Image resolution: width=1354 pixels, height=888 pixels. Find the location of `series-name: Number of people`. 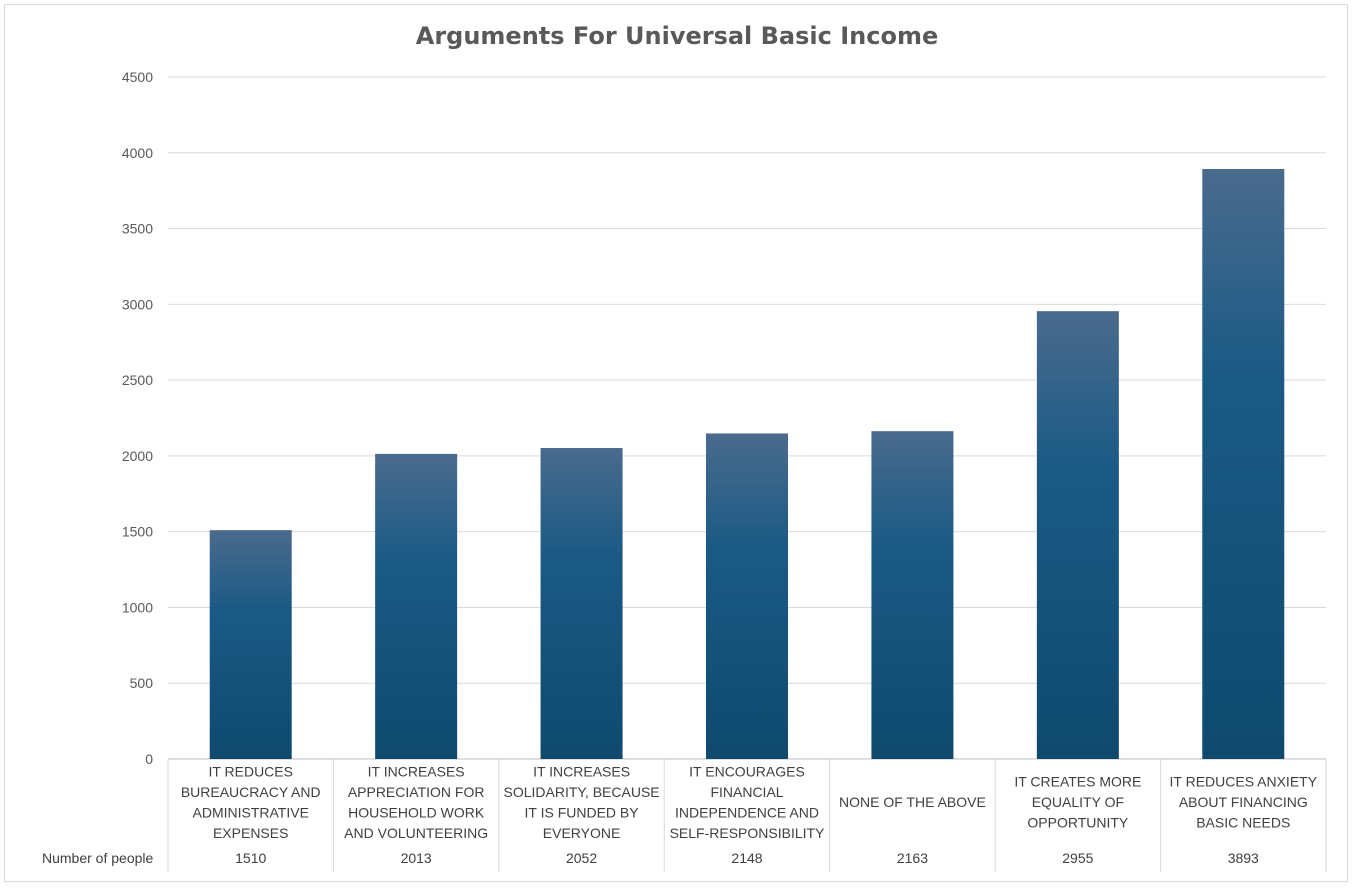

series-name: Number of people is located at coordinates (98, 858).